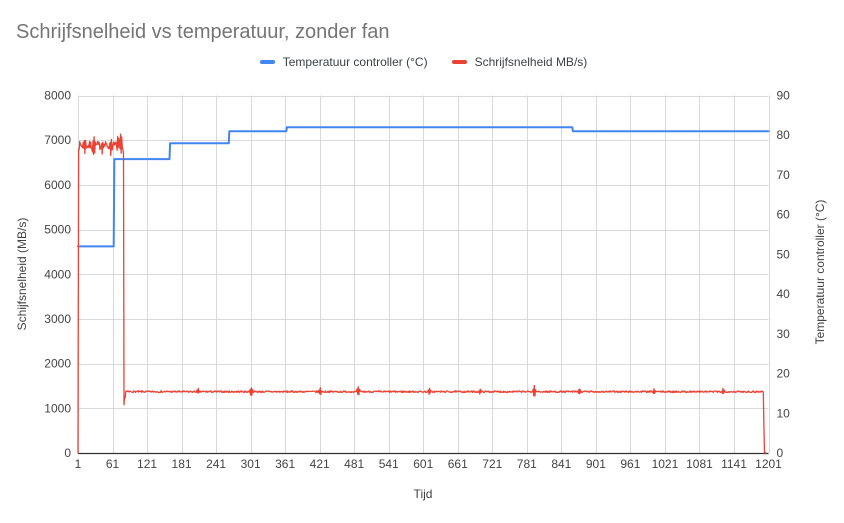 The height and width of the screenshot is (523, 844). Describe the element at coordinates (389, 464) in the screenshot. I see `x-tick-label: 541` at that location.